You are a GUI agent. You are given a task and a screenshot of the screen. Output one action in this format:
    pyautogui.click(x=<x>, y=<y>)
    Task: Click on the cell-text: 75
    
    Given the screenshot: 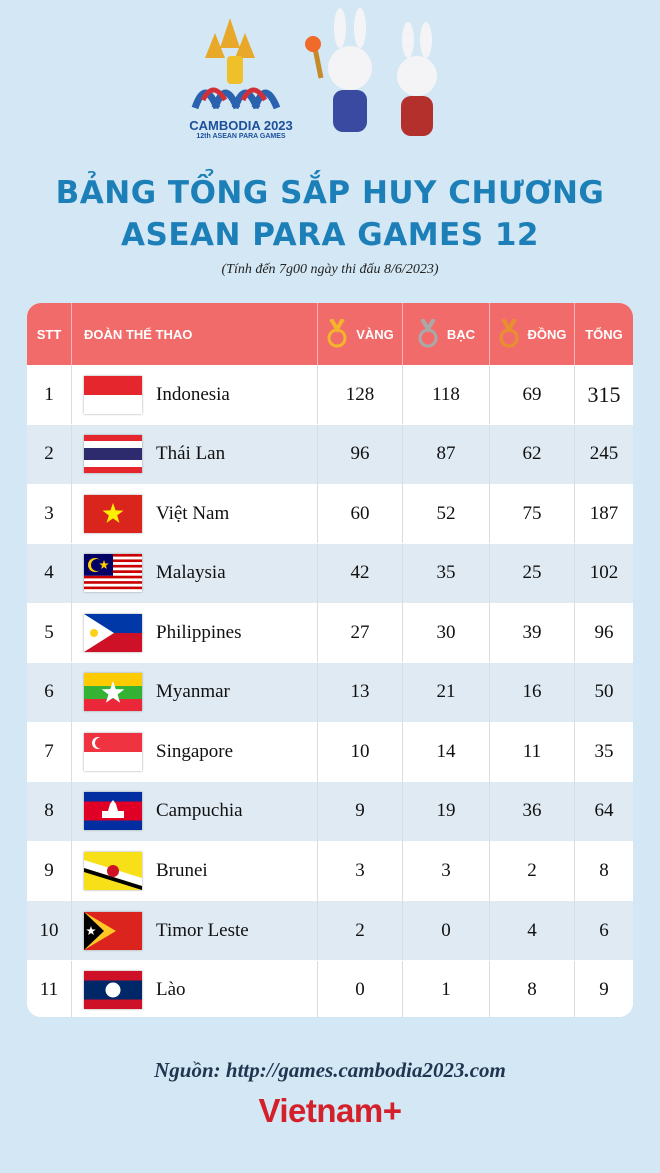 What is the action you would take?
    pyautogui.click(x=532, y=513)
    